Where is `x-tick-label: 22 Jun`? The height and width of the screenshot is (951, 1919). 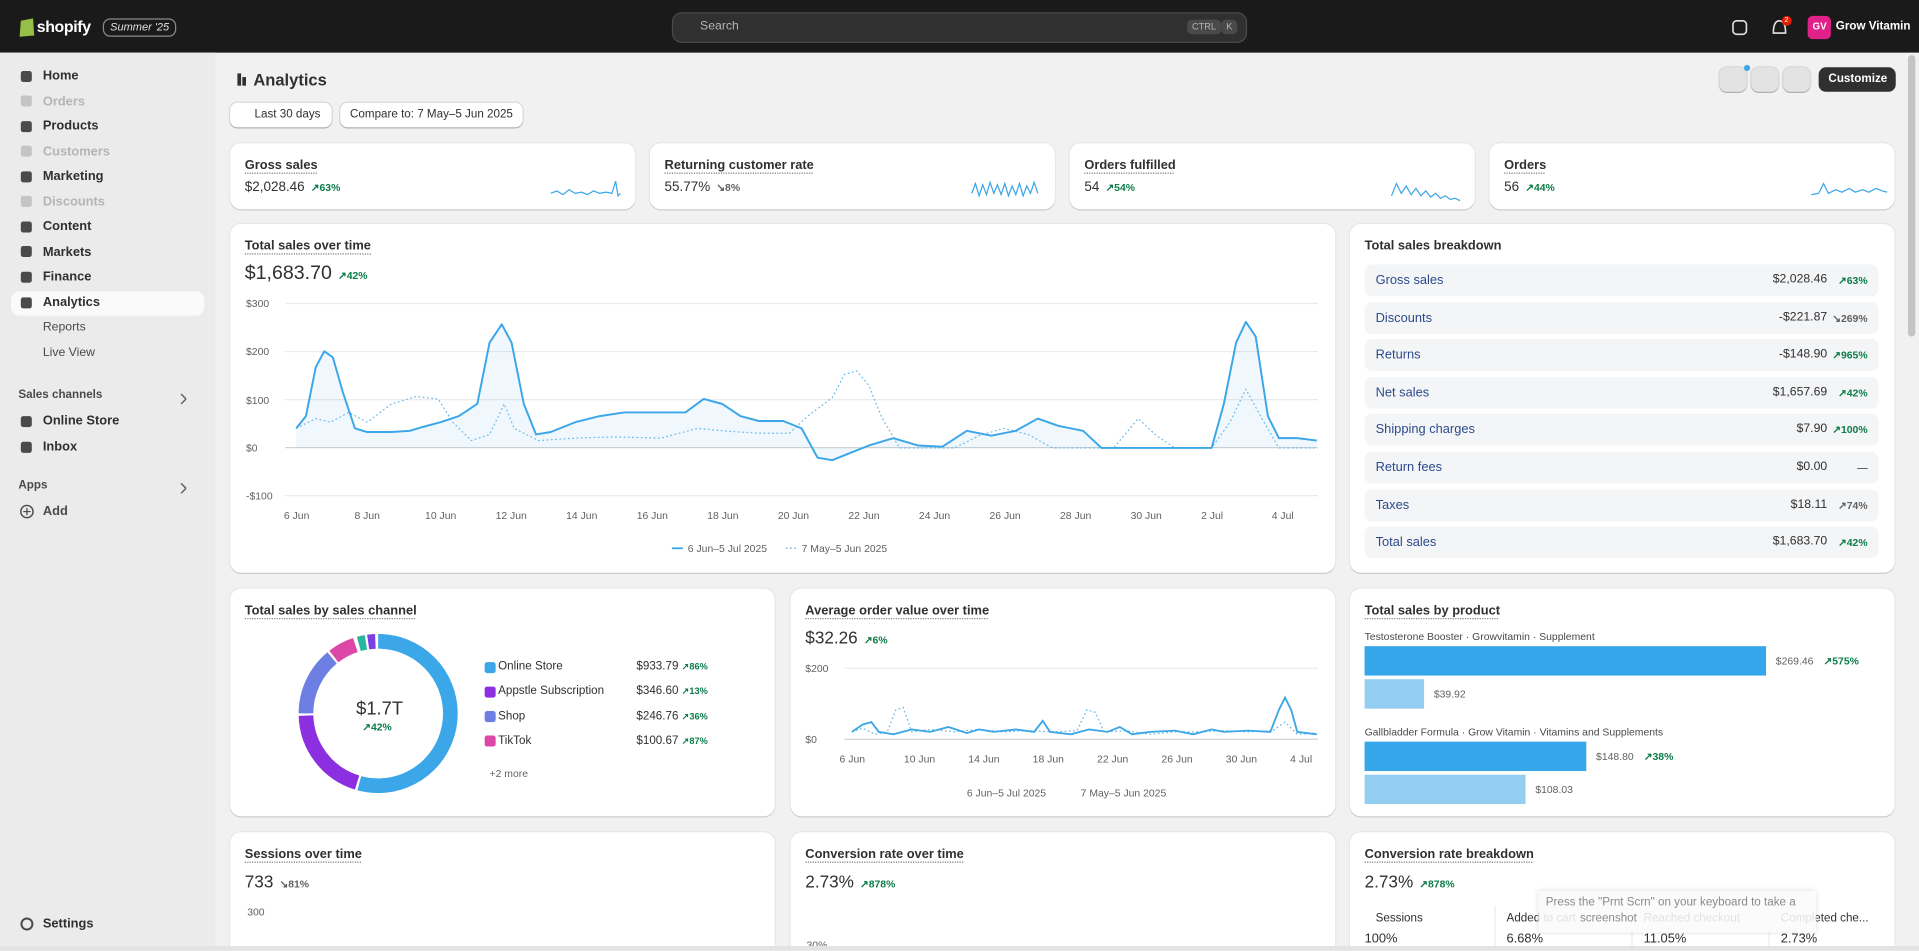
x-tick-label: 22 Jun is located at coordinates (864, 515).